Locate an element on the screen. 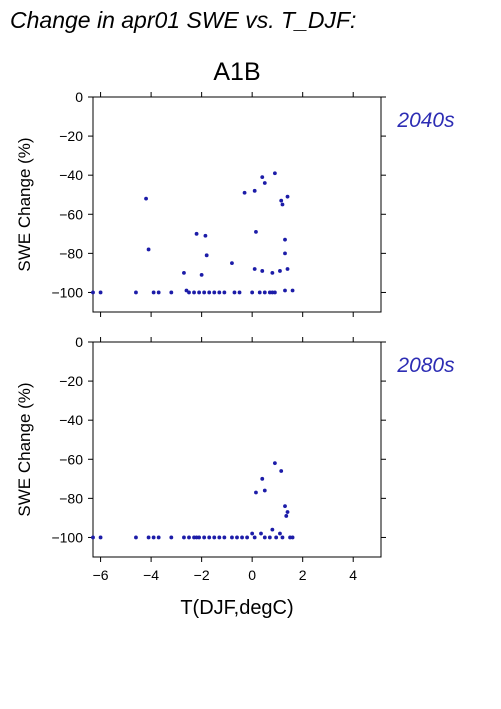  x-axis-label: T(DJF,degC) is located at coordinates (236, 608).